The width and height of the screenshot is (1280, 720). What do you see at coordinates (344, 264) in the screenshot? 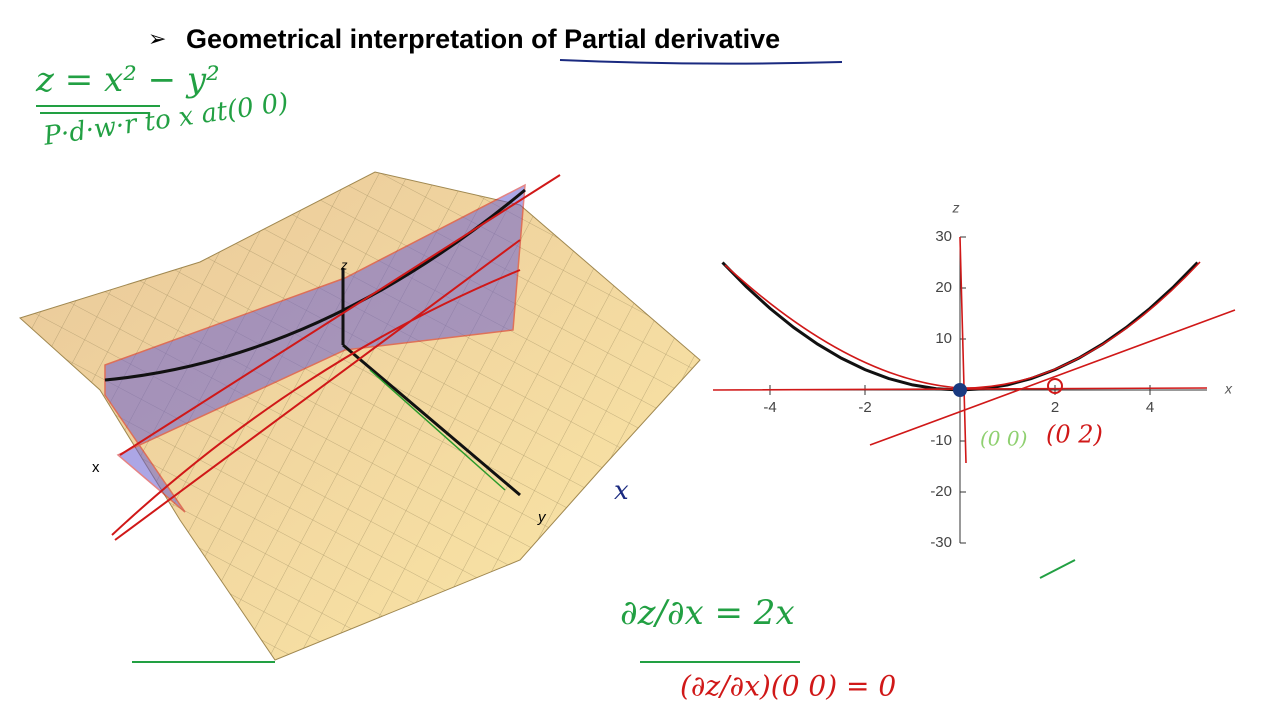
I see `axis-label: z` at bounding box center [344, 264].